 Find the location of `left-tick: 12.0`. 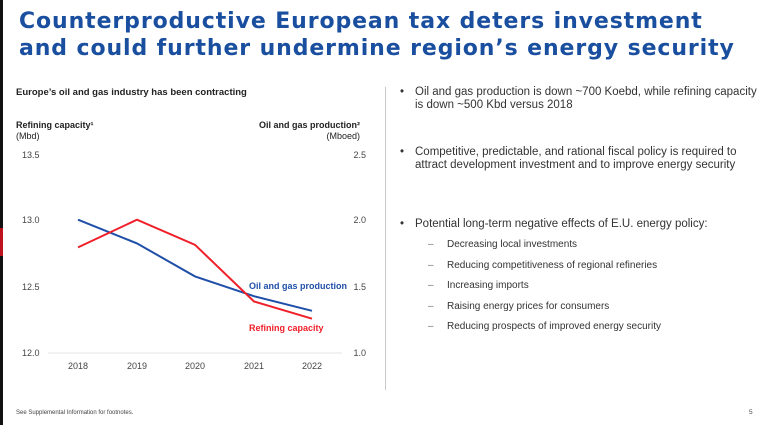

left-tick: 12.0 is located at coordinates (31, 353).